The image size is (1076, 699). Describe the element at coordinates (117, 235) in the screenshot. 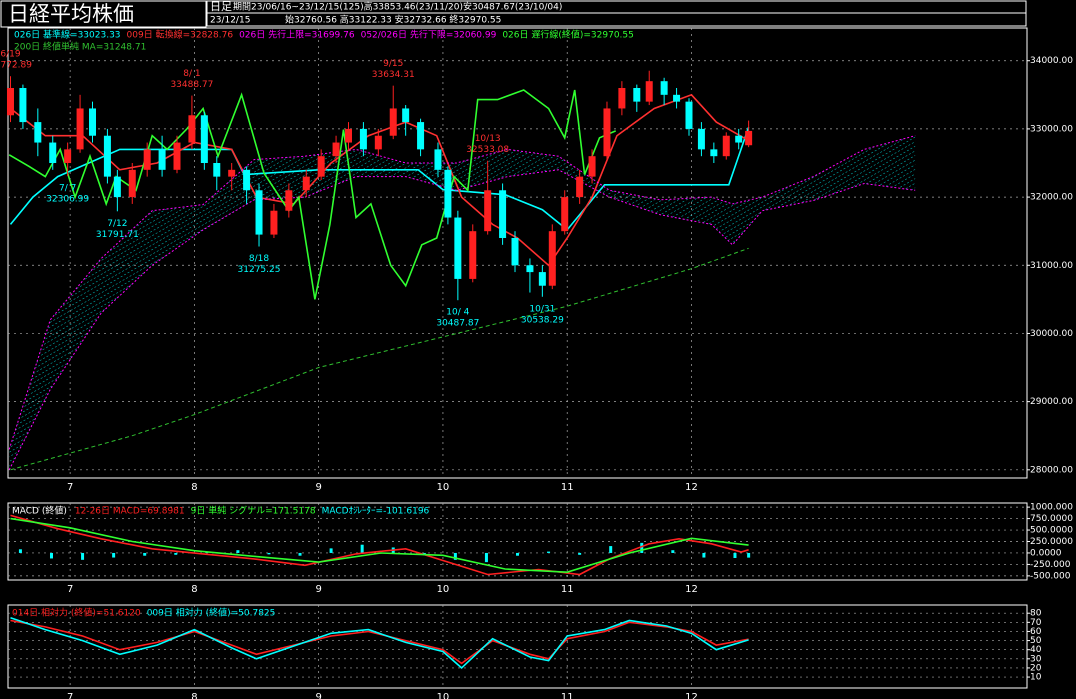

I see `annotation-value: 31791.71` at that location.